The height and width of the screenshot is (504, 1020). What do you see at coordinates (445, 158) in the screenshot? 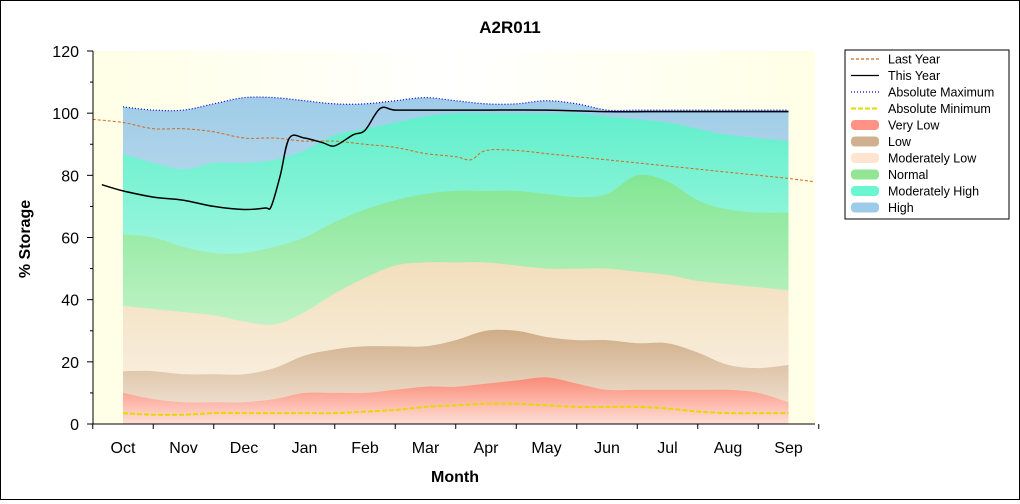
I see `series-line-this-year` at bounding box center [445, 158].